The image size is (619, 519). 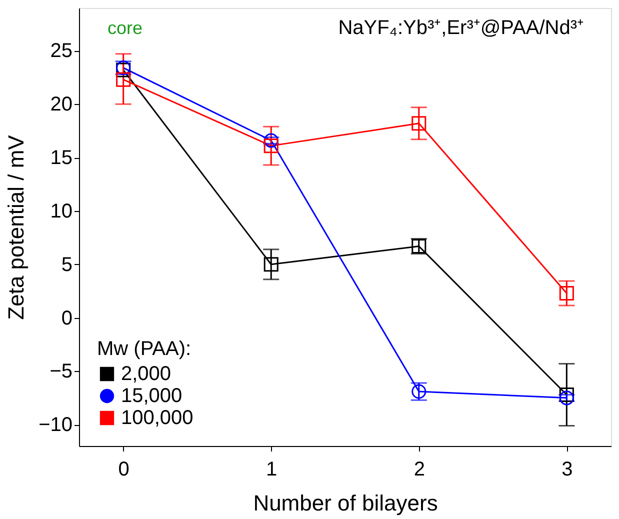 What do you see at coordinates (61, 51) in the screenshot?
I see `y-tick-label: 25` at bounding box center [61, 51].